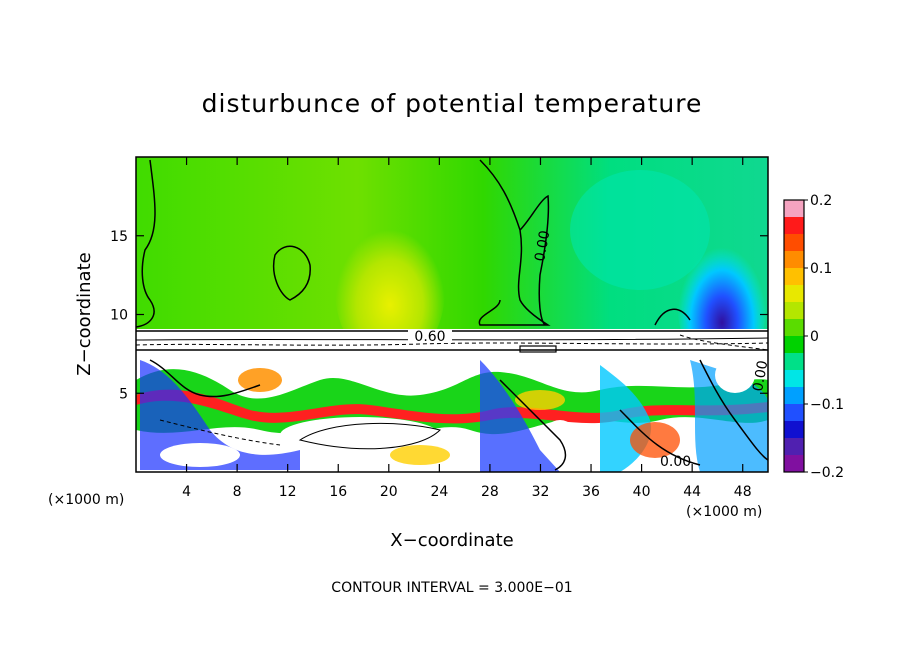 The height and width of the screenshot is (654, 904). What do you see at coordinates (827, 405) in the screenshot?
I see `colorbar-tick-label: −0.1` at bounding box center [827, 405].